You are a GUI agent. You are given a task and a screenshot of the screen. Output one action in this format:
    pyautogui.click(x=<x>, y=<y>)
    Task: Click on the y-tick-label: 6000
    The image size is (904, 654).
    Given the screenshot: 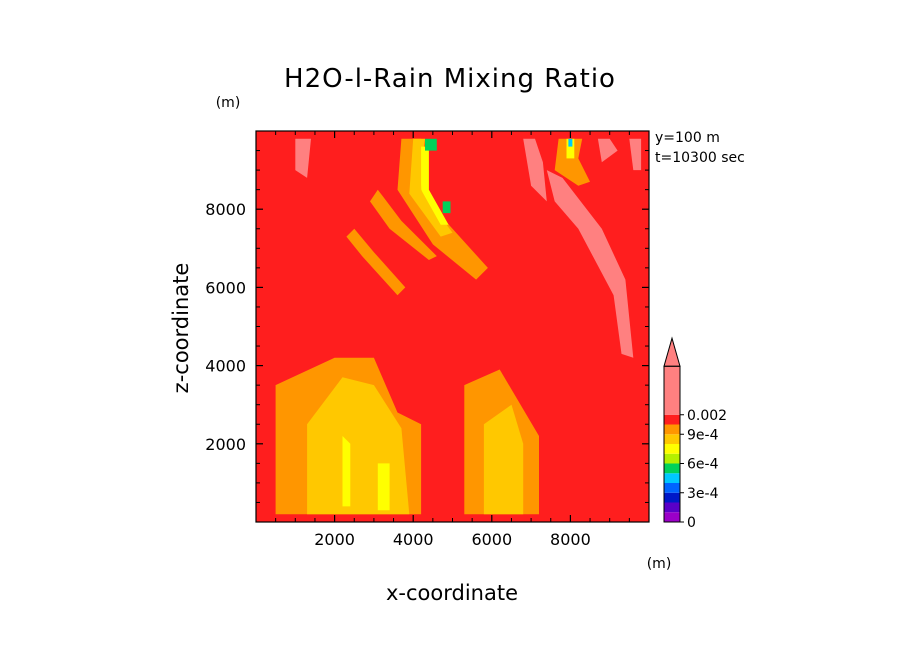 What is the action you would take?
    pyautogui.click(x=225, y=287)
    